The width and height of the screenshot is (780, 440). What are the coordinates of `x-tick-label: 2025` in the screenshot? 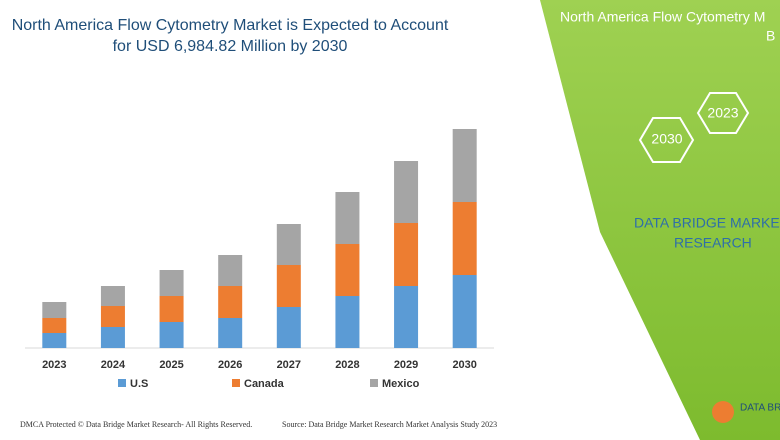 It's located at (171, 365).